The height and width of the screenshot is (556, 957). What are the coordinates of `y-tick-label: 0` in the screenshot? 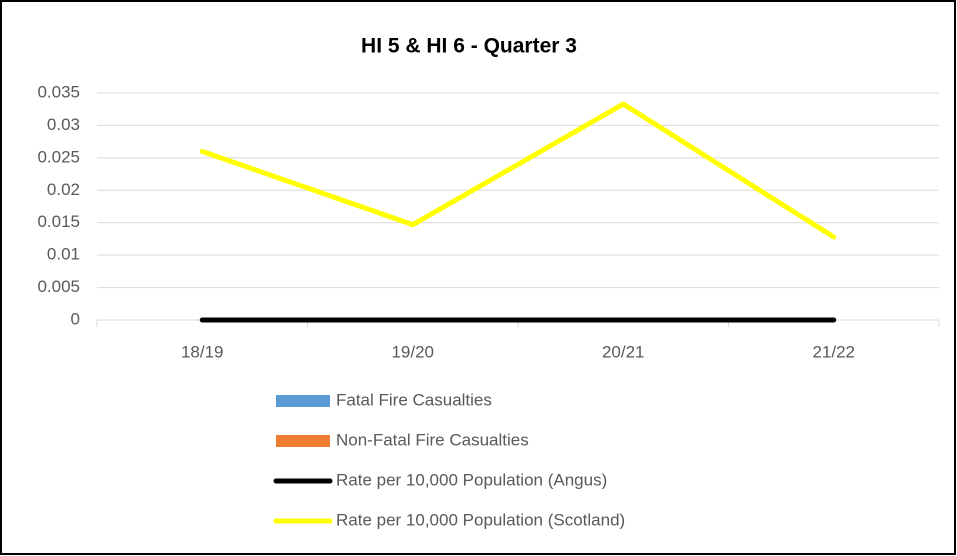 It's located at (75, 318).